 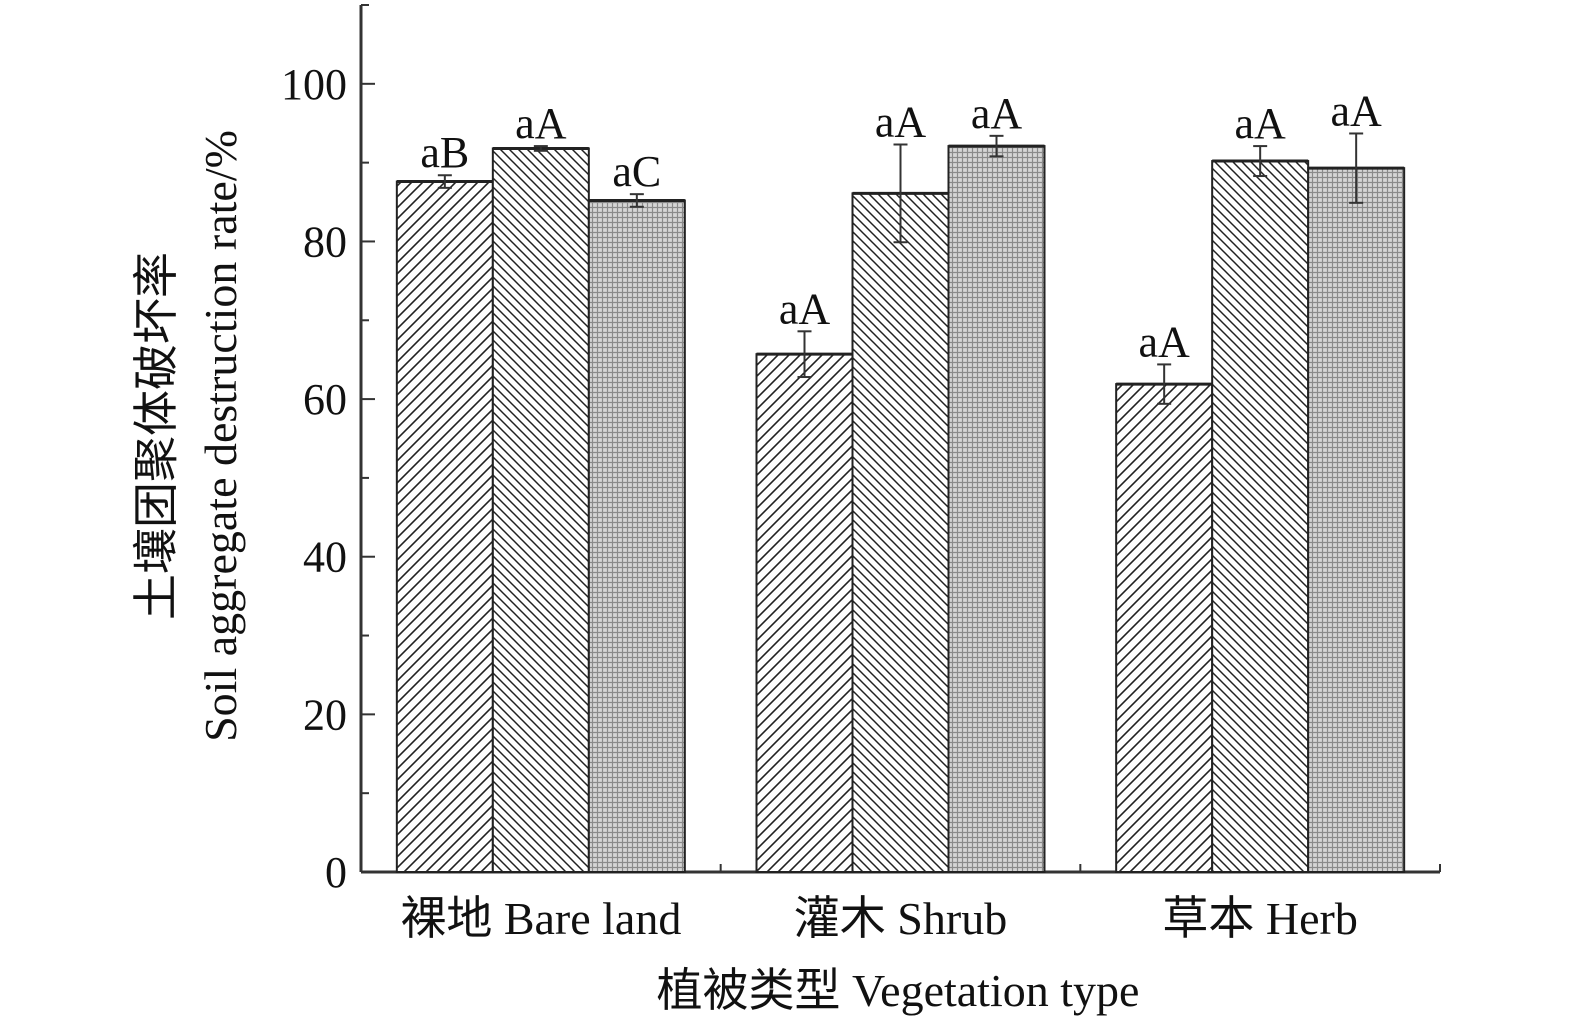 What do you see at coordinates (314, 478) in the screenshot?
I see `y-tick-labels: 0 20 40 60 80 100` at bounding box center [314, 478].